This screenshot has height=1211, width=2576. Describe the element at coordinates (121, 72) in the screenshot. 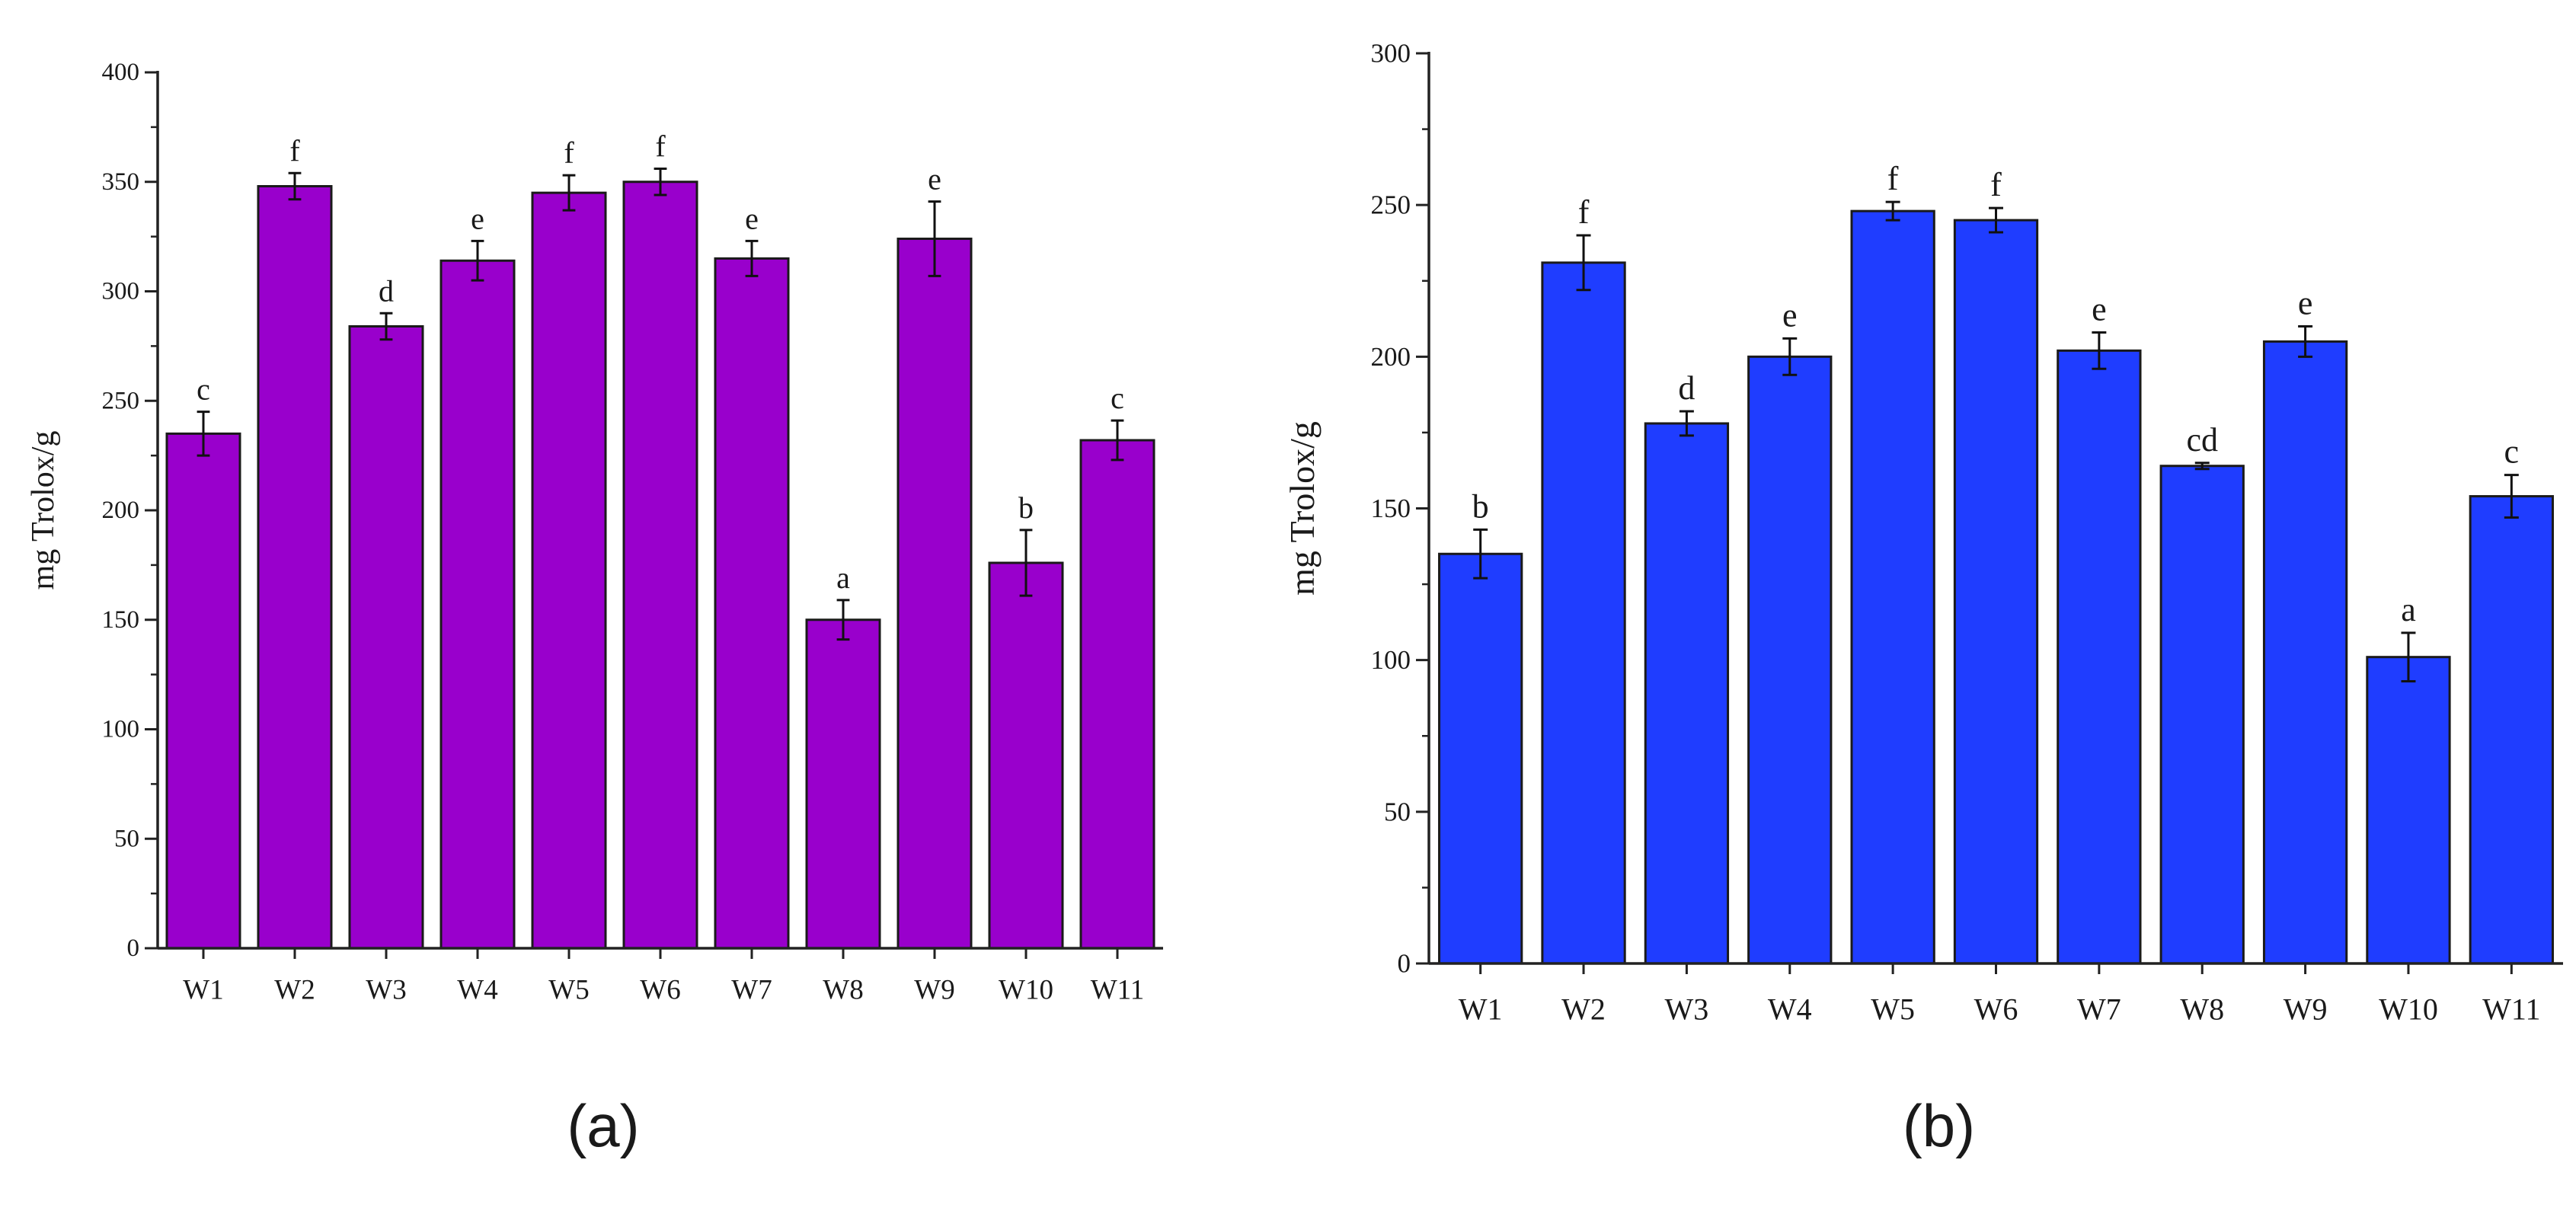

I see `y-tick-label: 400` at that location.